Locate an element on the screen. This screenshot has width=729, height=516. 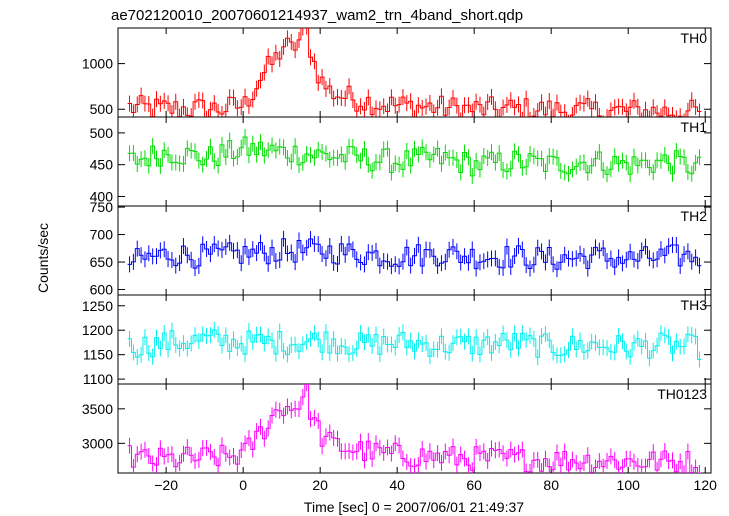
y-axis-label: Counts/sec is located at coordinates (43, 258).